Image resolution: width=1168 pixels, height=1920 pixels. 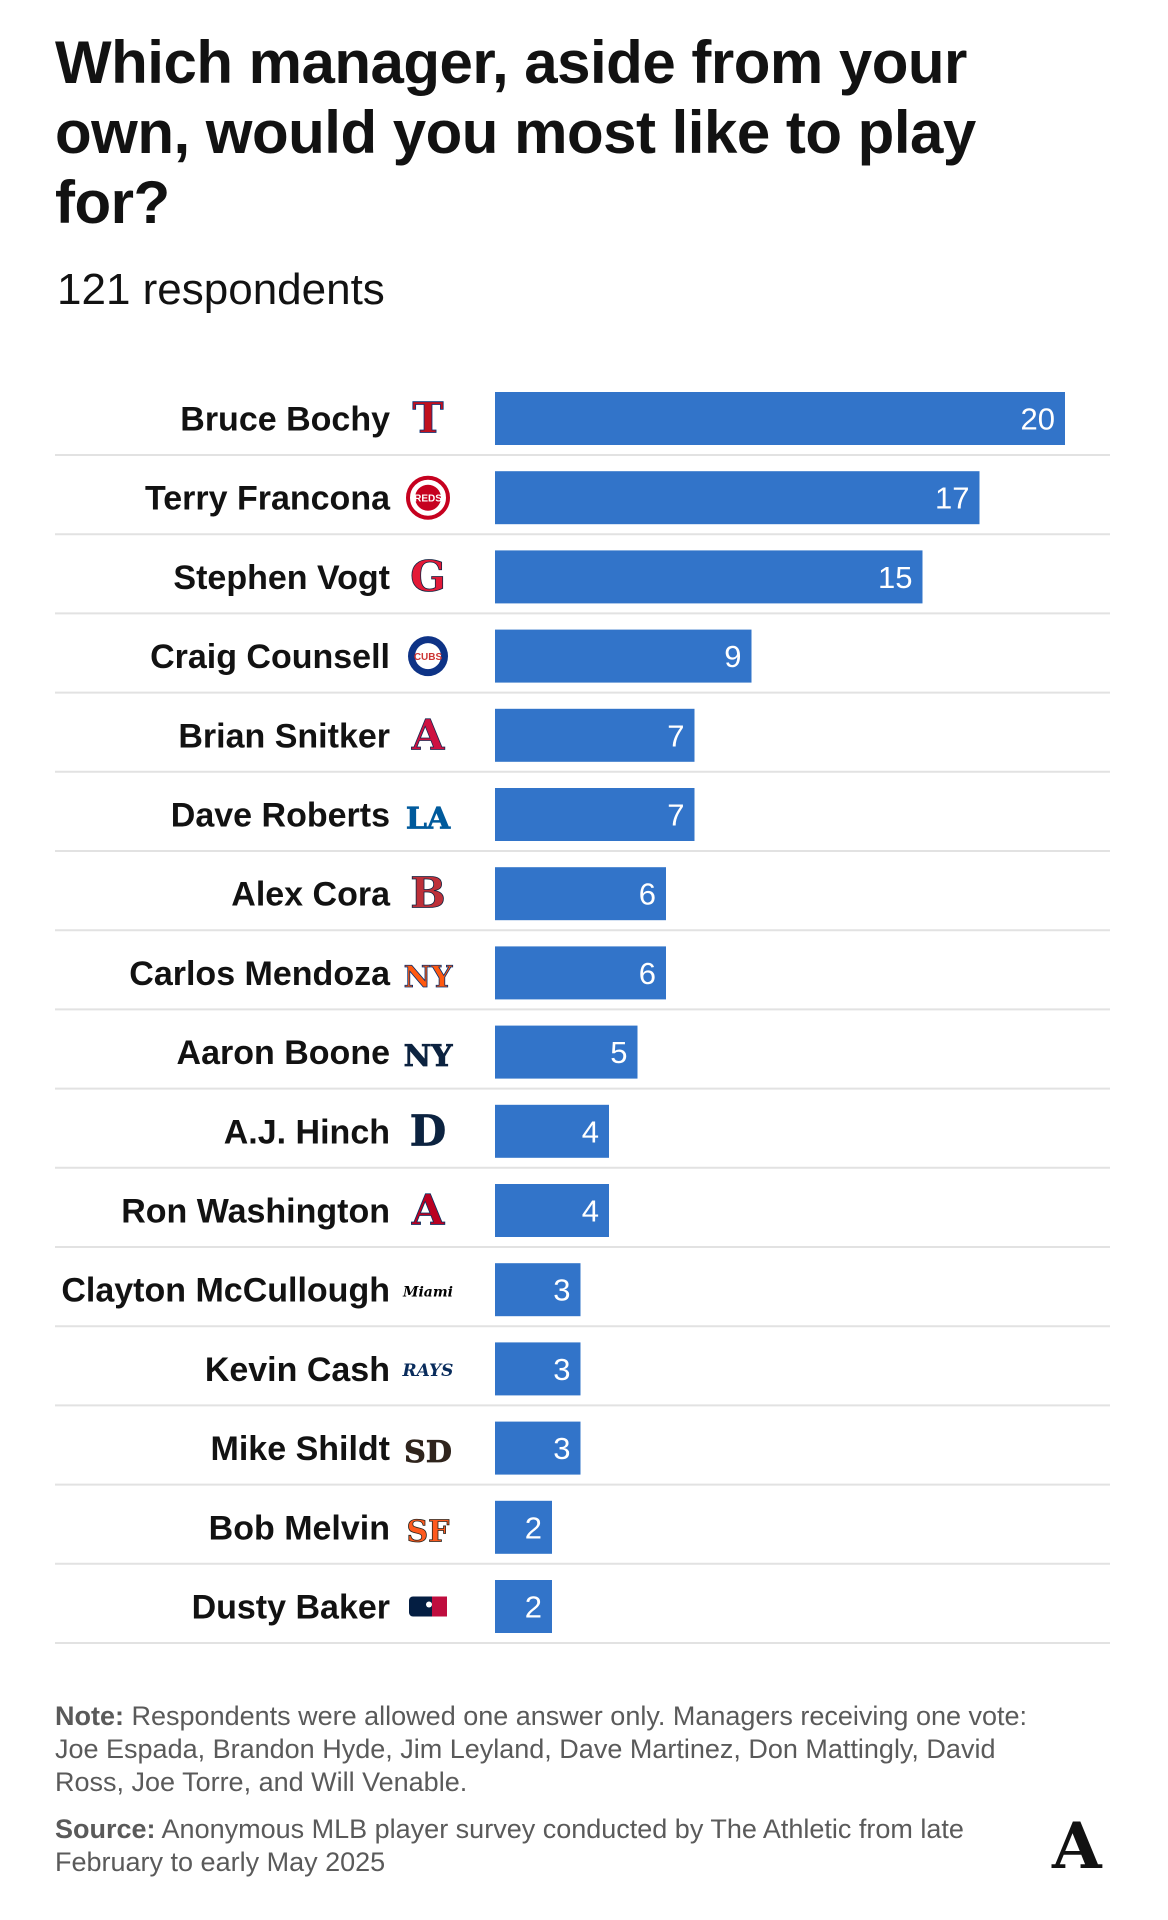 I want to click on value-label: 17, so click(x=952, y=498).